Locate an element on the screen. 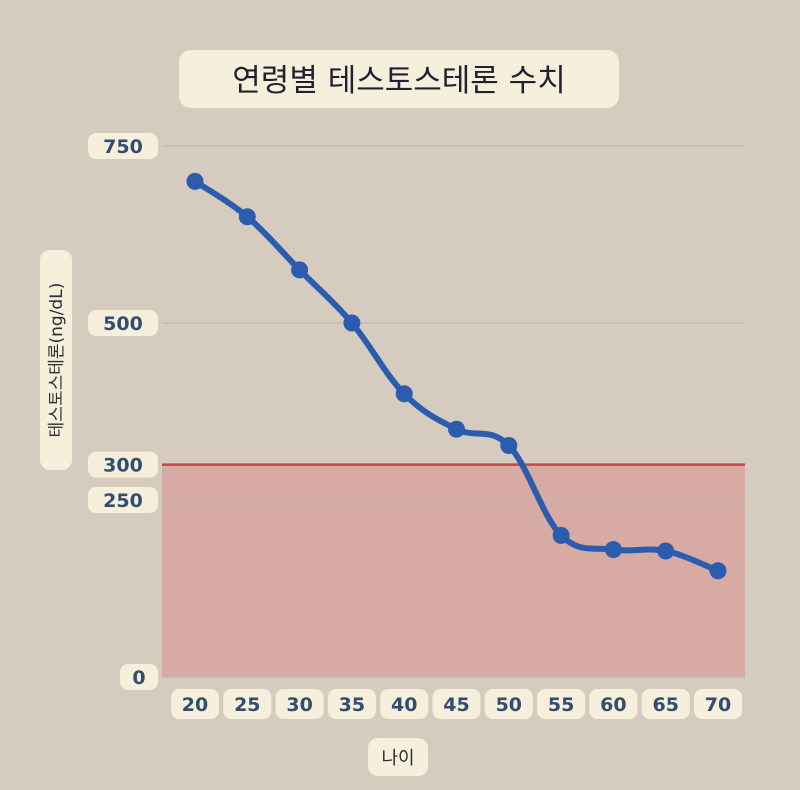 Image resolution: width=800 pixels, height=790 pixels. y-tick-750: 750 is located at coordinates (123, 146).